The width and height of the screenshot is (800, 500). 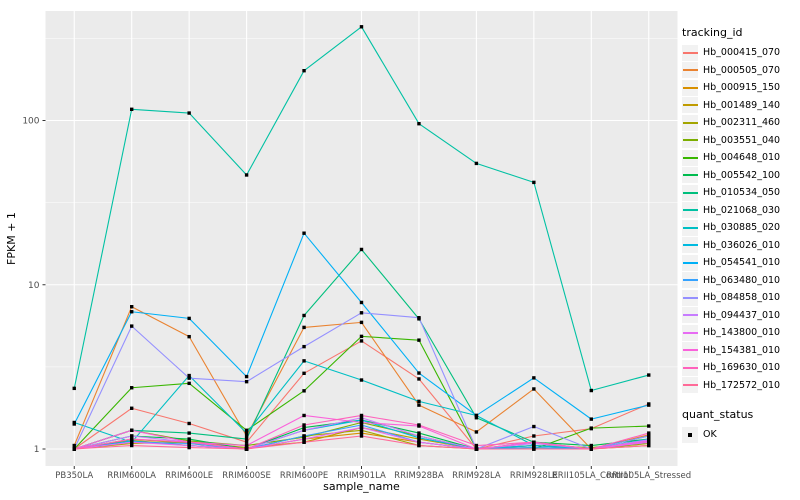 What do you see at coordinates (742, 245) in the screenshot?
I see `legend-entry-label: Hb_036026_010` at bounding box center [742, 245].